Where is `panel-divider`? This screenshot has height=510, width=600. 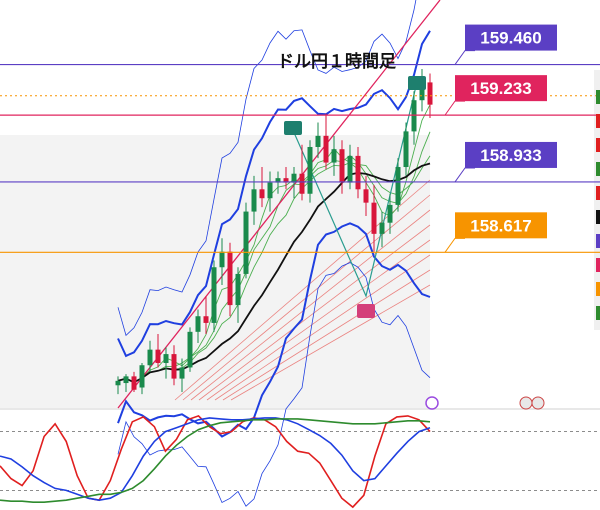
panel-divider is located at coordinates (300, 409).